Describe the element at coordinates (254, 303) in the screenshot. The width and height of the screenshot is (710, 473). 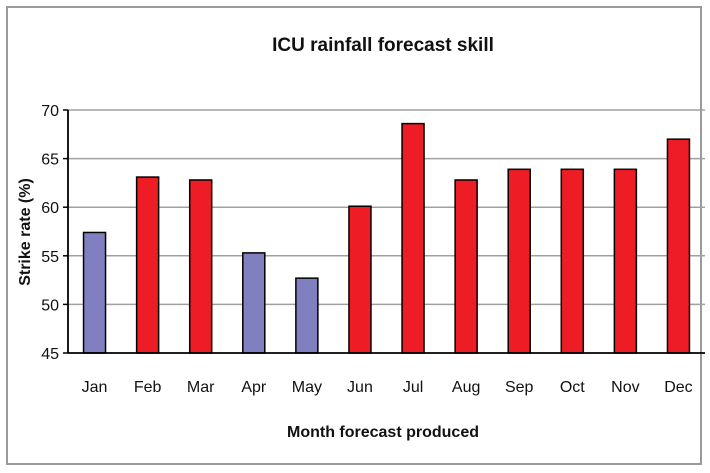
I see `bar-apr` at that location.